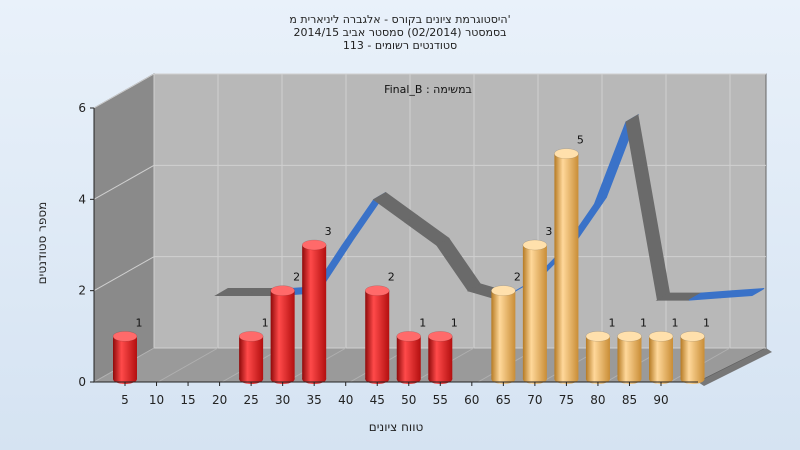 The image size is (800, 450). Describe the element at coordinates (534, 400) in the screenshot. I see `x-tick-label: 70` at that location.